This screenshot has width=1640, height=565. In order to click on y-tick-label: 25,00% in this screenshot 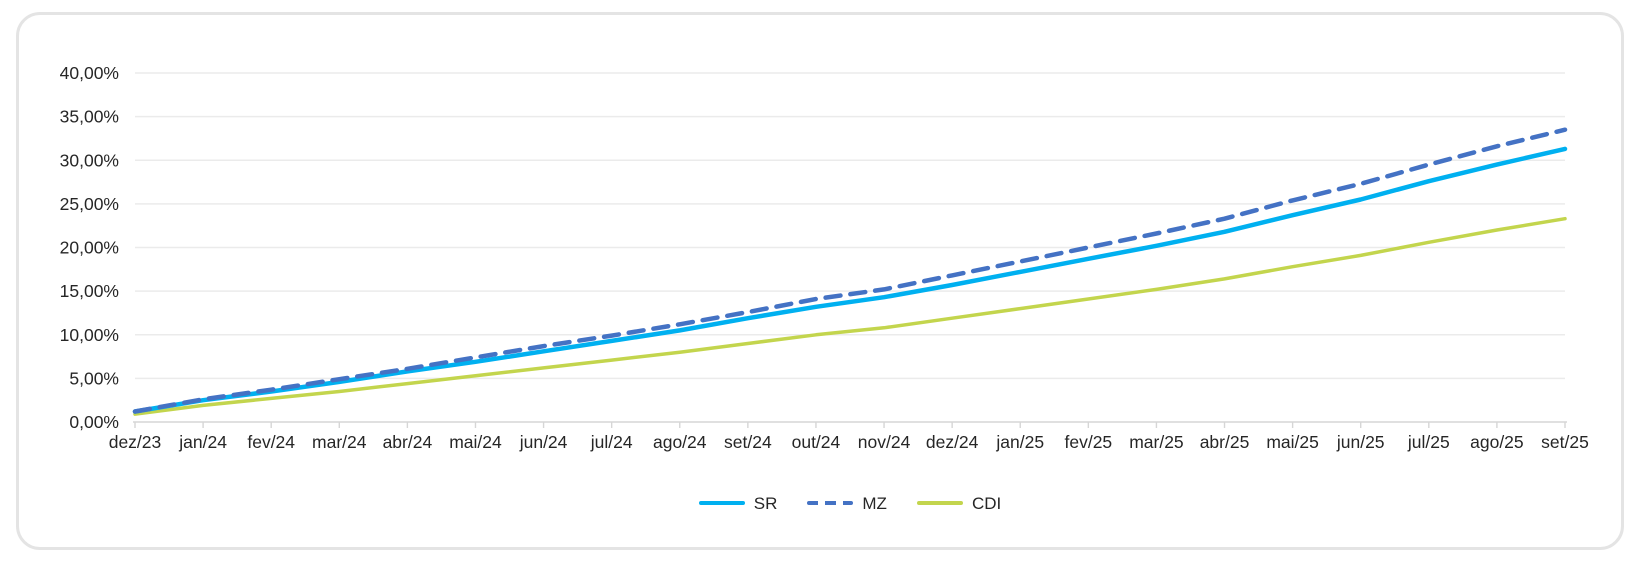, I will do `click(89, 204)`.